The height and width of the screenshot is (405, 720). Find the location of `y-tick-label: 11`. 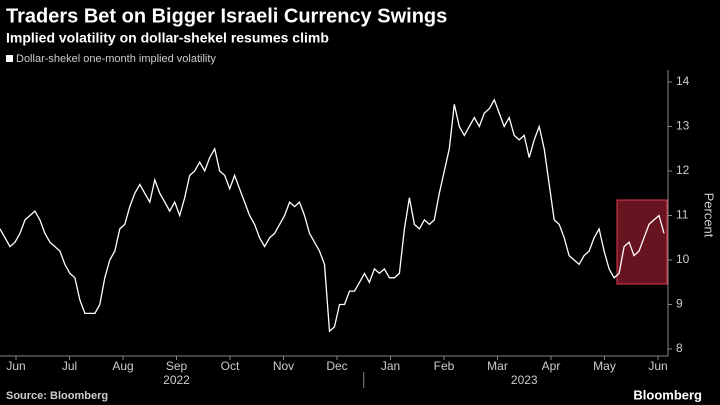

y-tick-label: 11 is located at coordinates (682, 215).